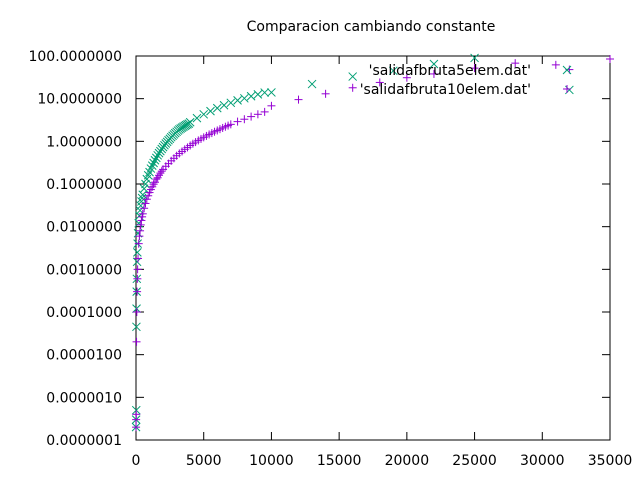 The width and height of the screenshot is (640, 480). Describe the element at coordinates (84, 142) in the screenshot. I see `y-tick-label: 1.0000000` at that location.